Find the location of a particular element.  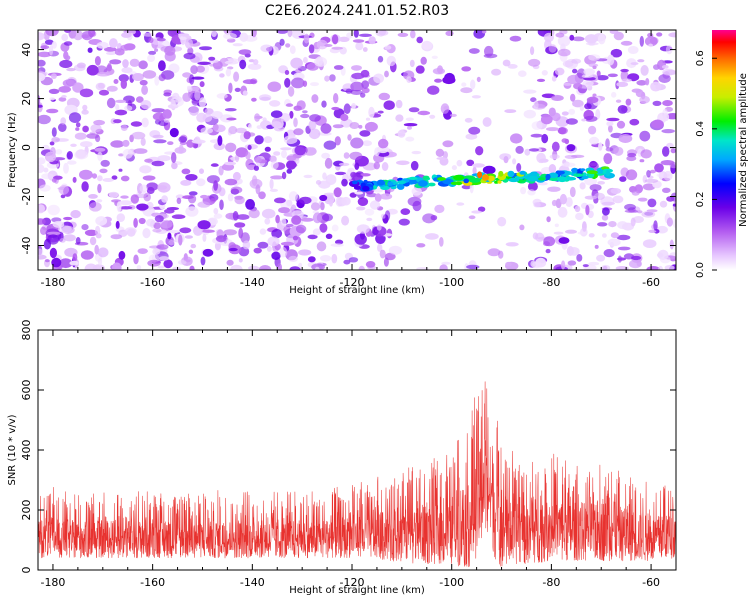

colorbar-gradient is located at coordinates (724, 150).